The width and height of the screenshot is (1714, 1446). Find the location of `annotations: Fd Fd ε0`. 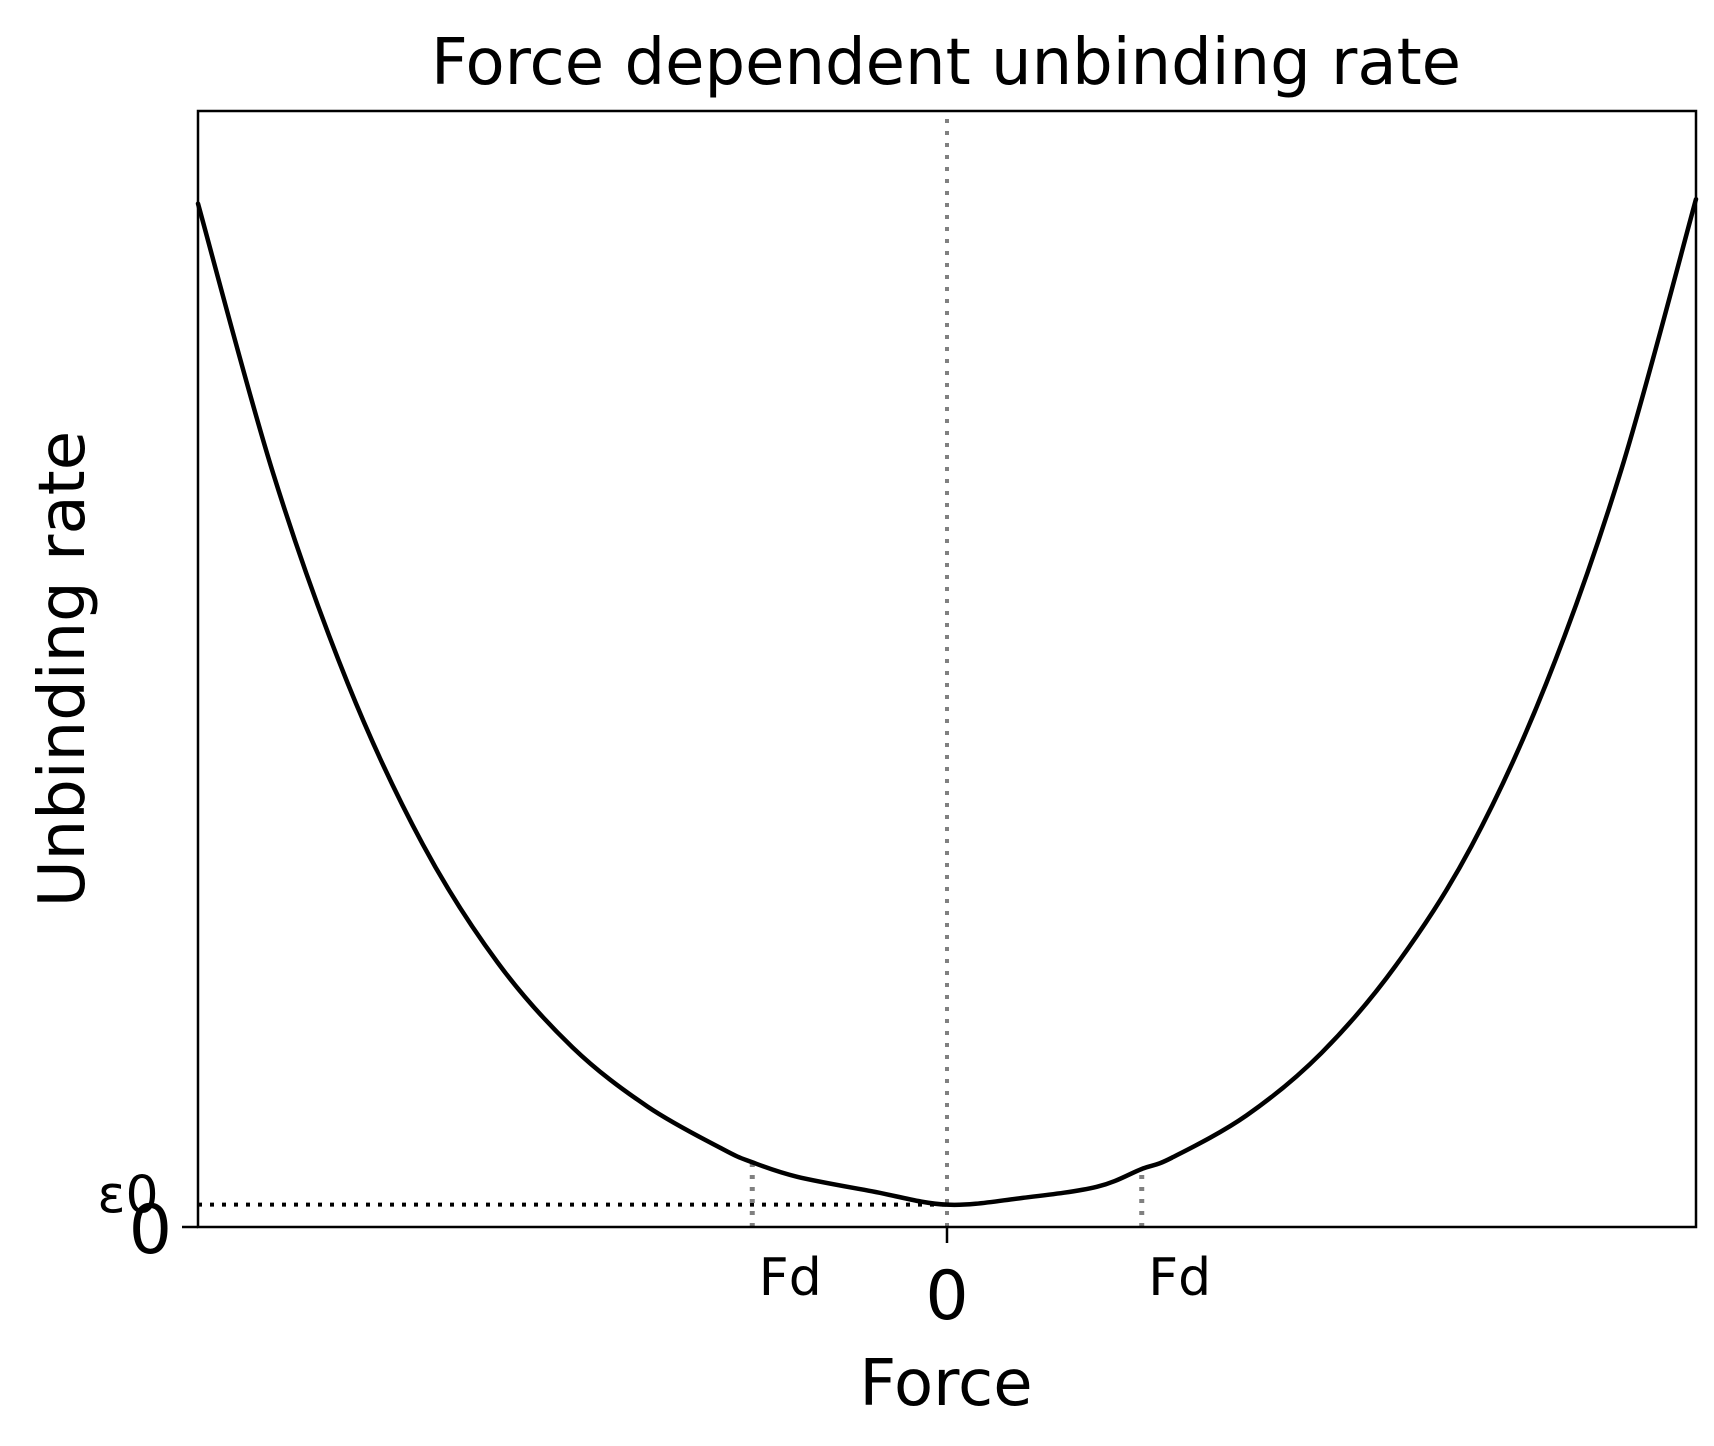

annotations: Fd Fd ε0 is located at coordinates (654, 1237).